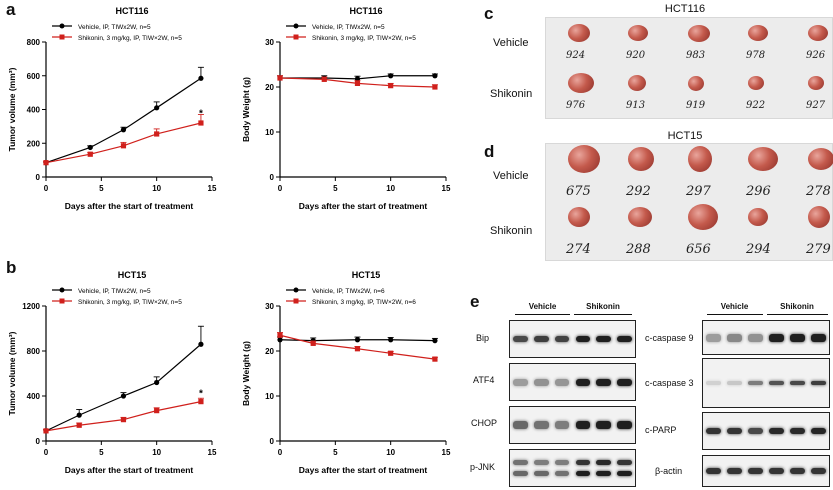  What do you see at coordinates (696, 105) in the screenshot?
I see `tumor-id-label: 919` at bounding box center [696, 105].